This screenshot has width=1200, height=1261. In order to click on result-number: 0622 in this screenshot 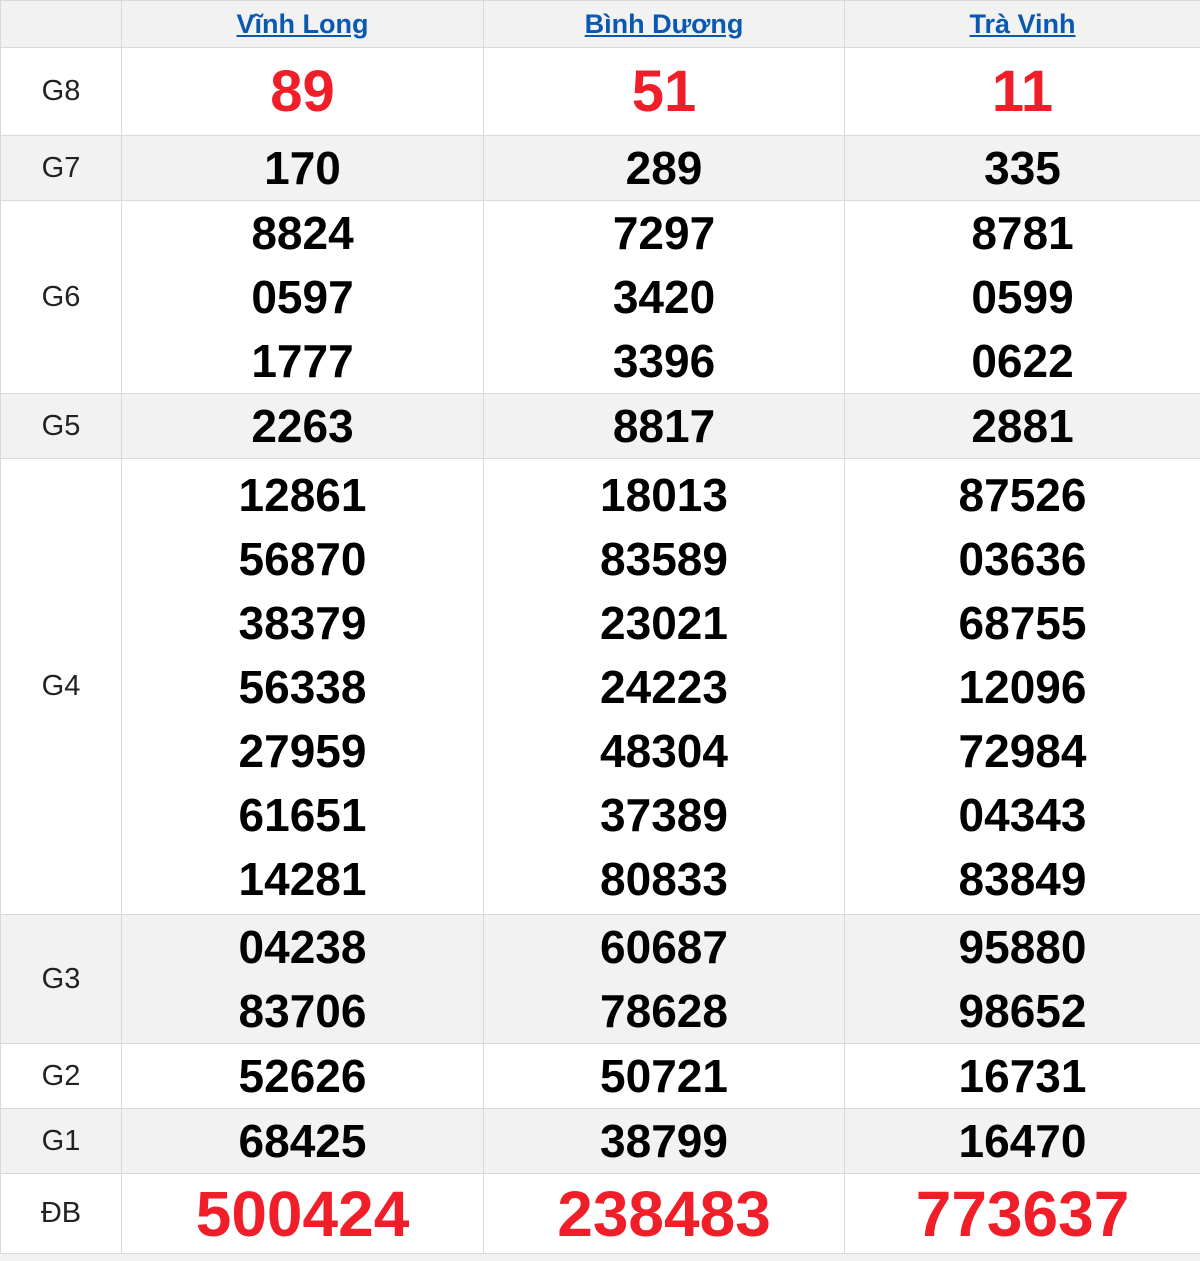, I will do `click(1022, 361)`.